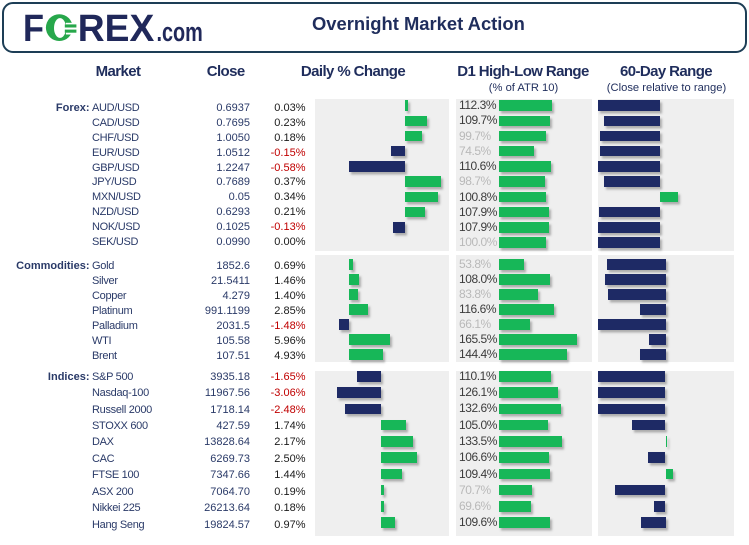 The width and height of the screenshot is (749, 545). Describe the element at coordinates (33, 29) in the screenshot. I see `svg-text: F` at that location.